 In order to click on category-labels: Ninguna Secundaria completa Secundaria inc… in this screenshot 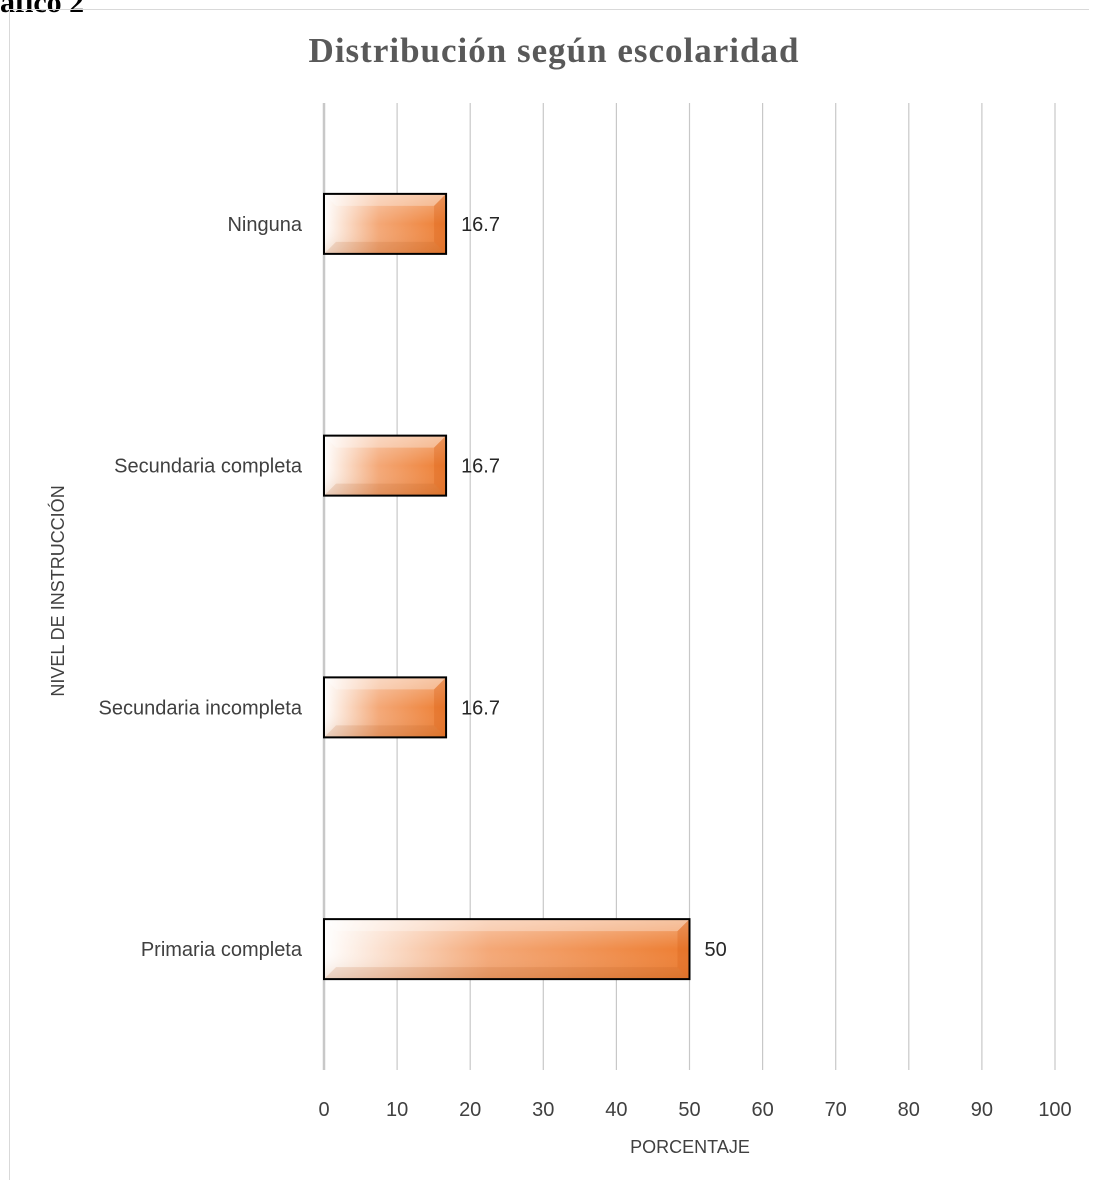, I will do `click(201, 587)`.